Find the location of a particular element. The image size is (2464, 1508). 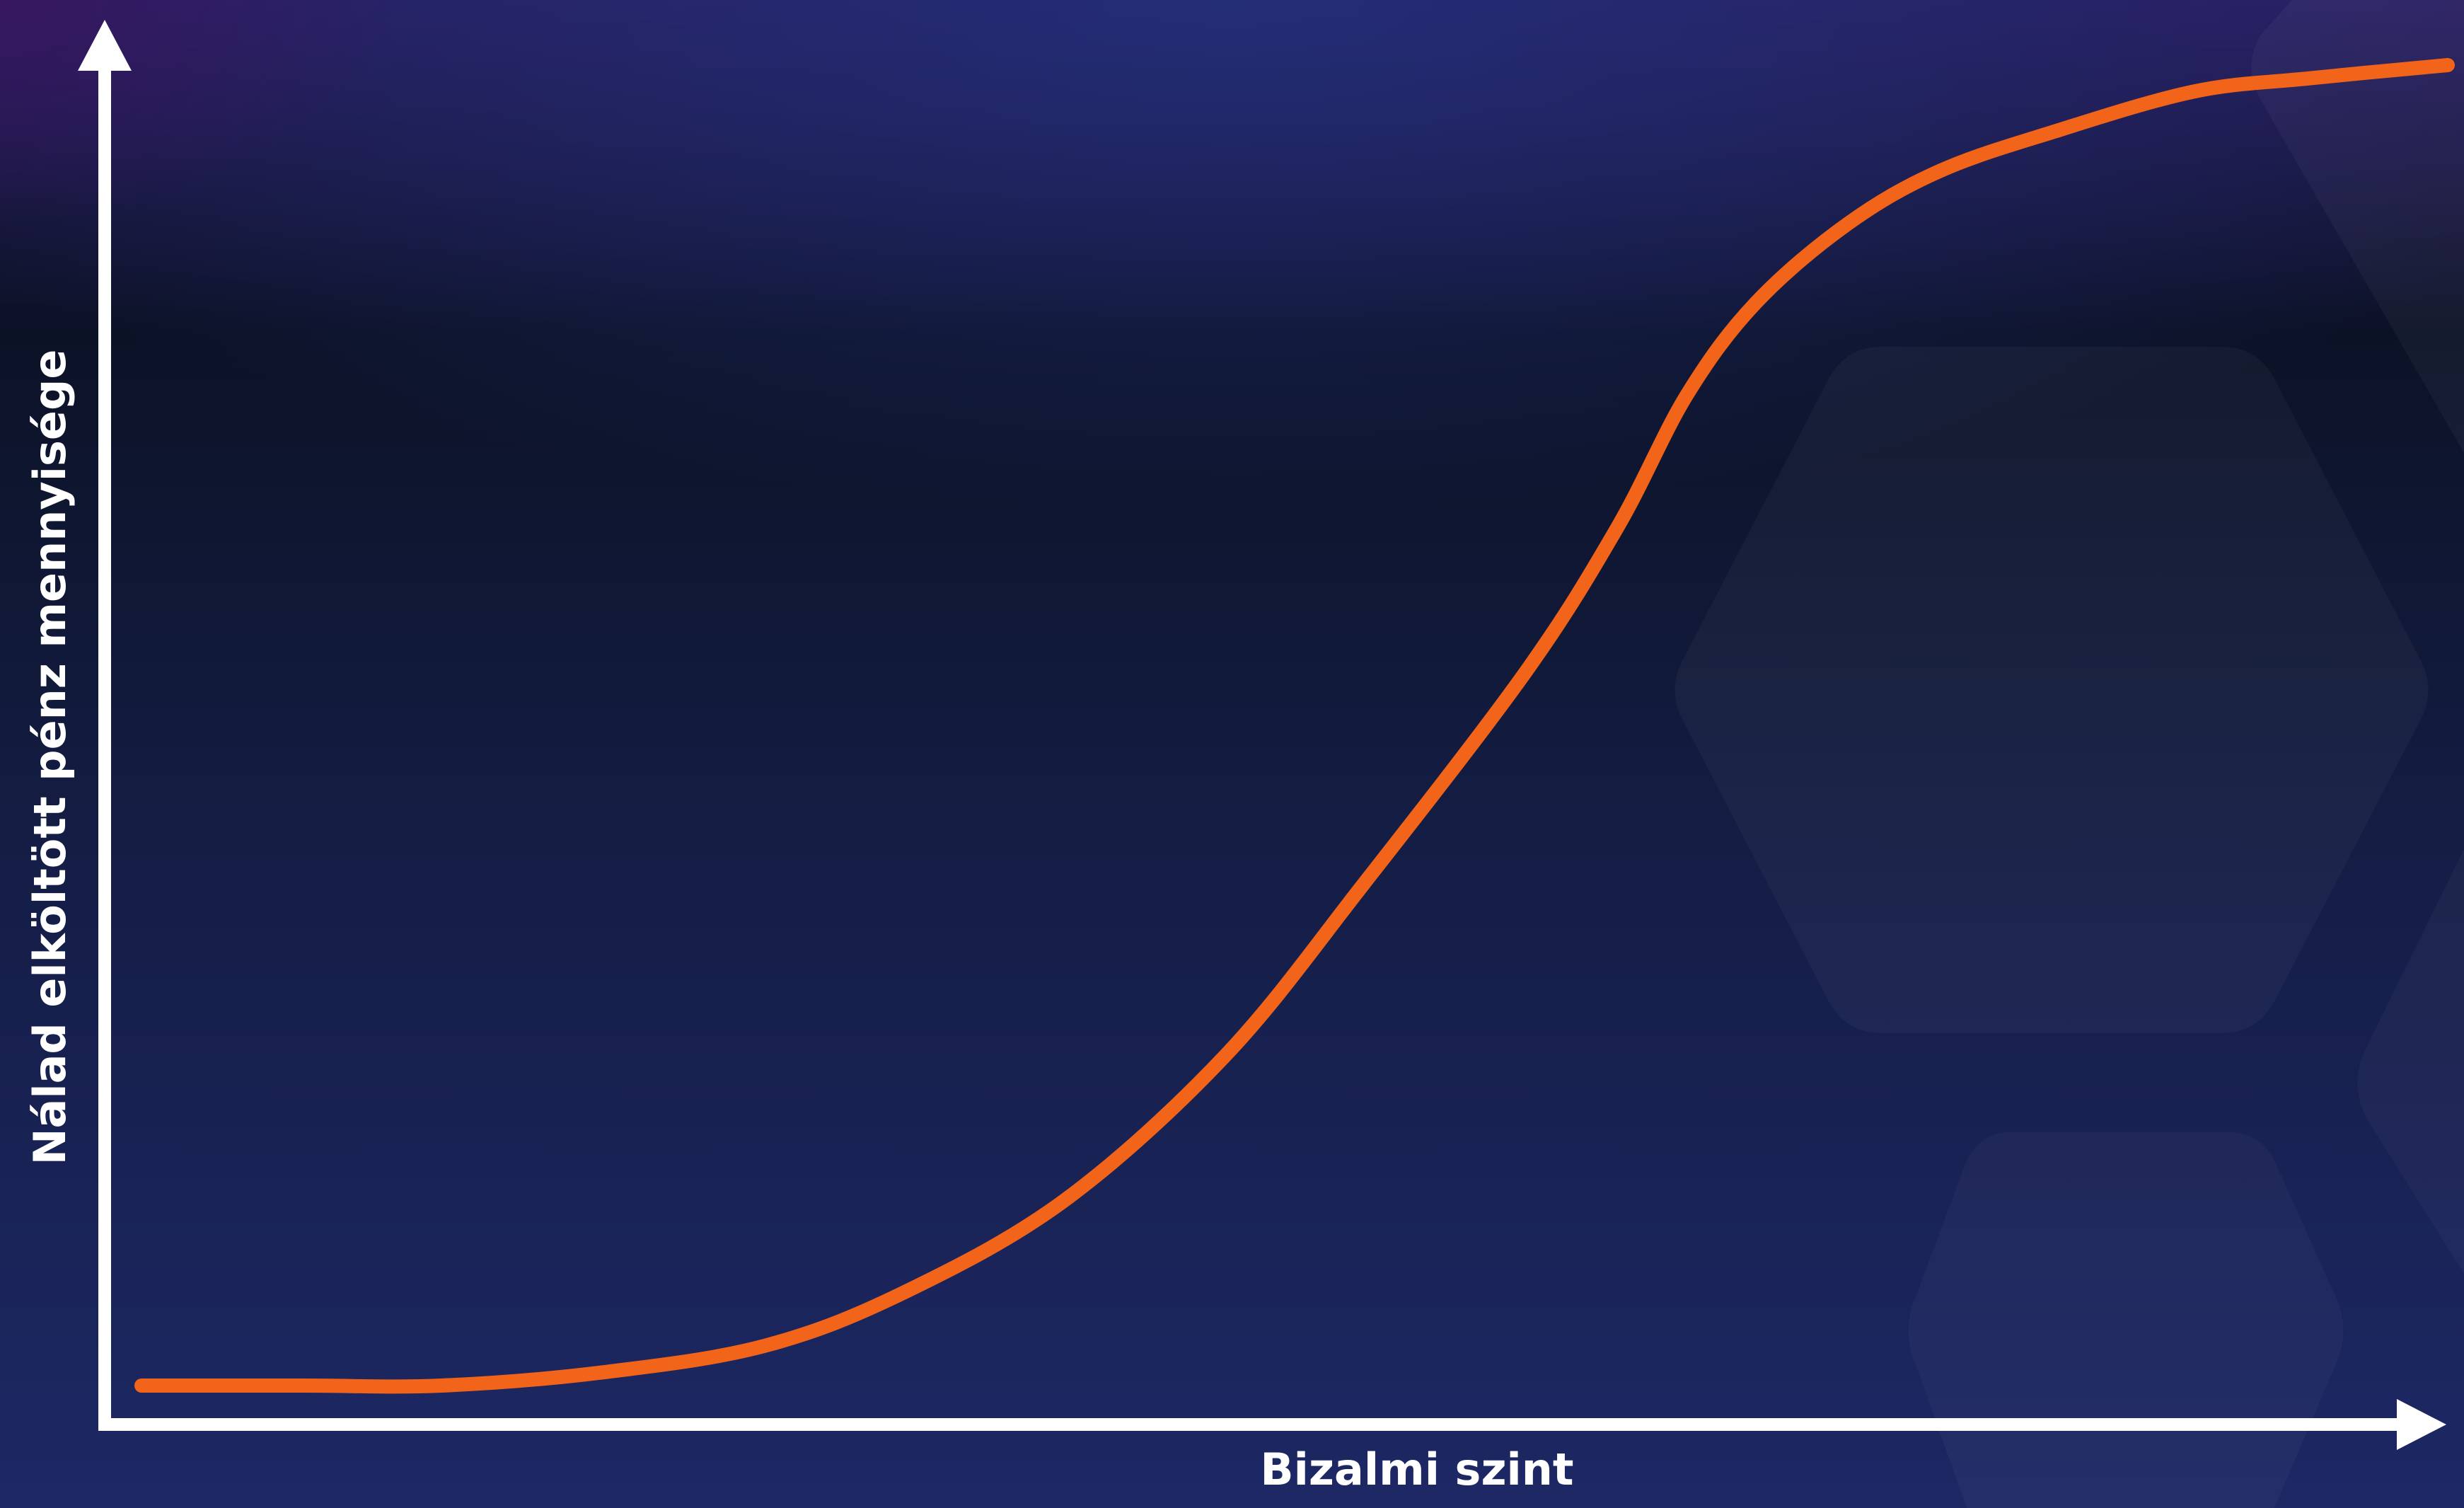

x-axis-label: Bizalmi szint is located at coordinates (1416, 1469).